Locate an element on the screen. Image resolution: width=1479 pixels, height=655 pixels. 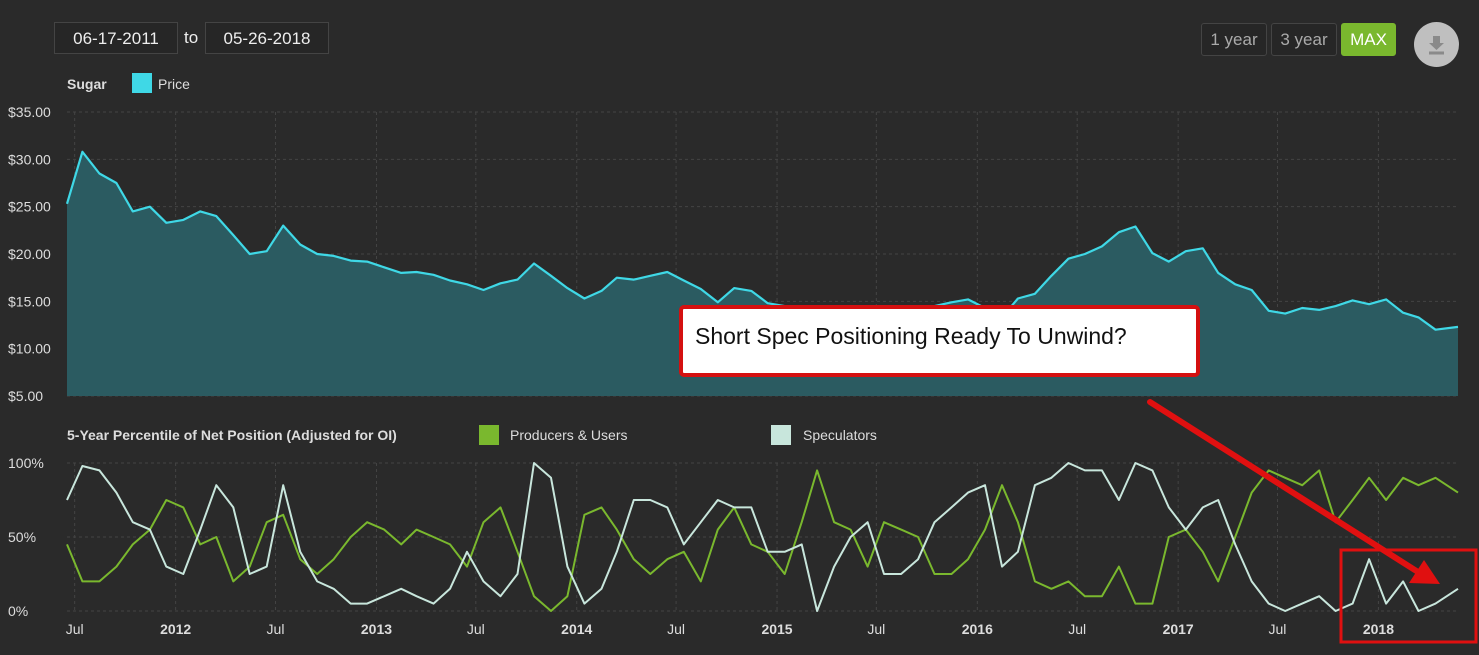
percentile-y-tick-label: 100% is located at coordinates (26, 463).